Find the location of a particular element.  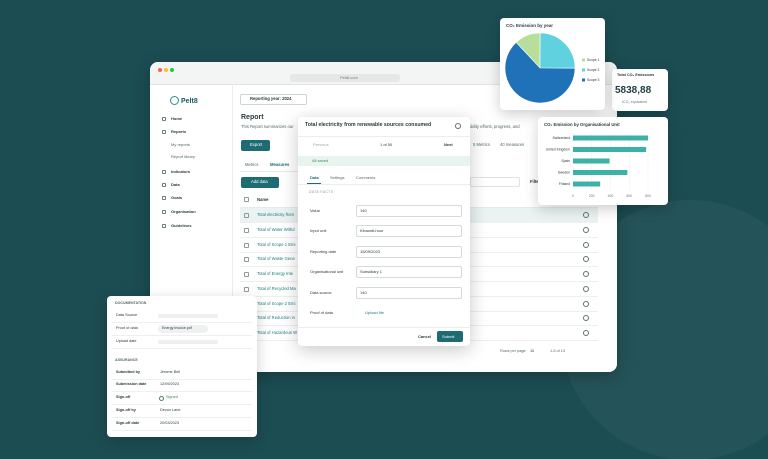

modal-tab: Settings is located at coordinates (337, 177).